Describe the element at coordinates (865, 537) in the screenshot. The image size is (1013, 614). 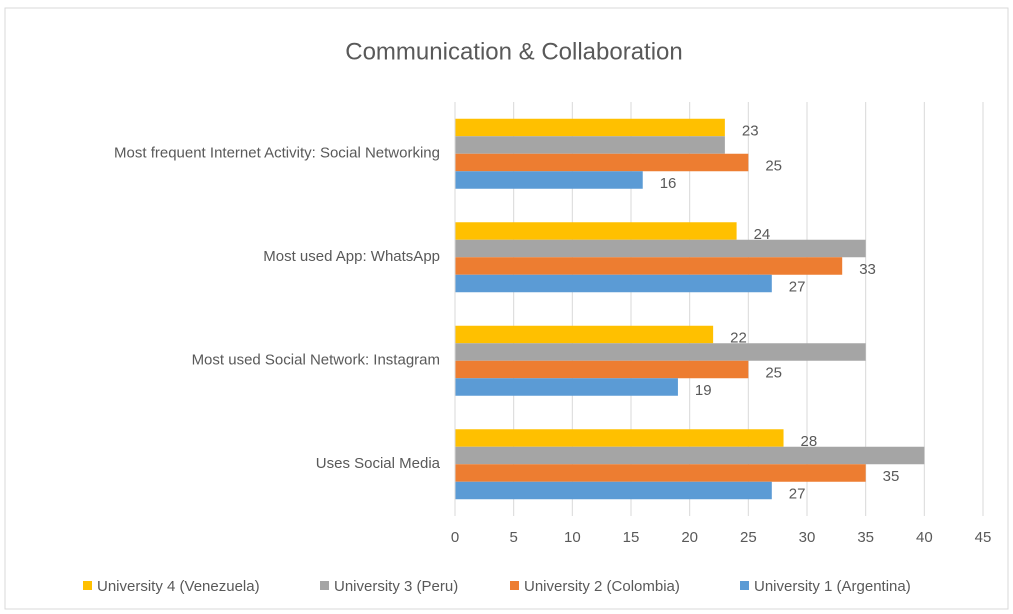
I see `x-tick-label: 35` at that location.